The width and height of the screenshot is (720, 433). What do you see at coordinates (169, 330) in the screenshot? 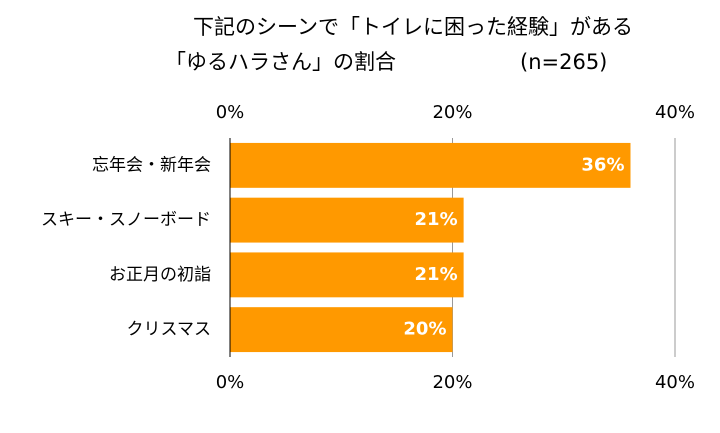
I see `y-tick-label: クリスマス` at bounding box center [169, 330].